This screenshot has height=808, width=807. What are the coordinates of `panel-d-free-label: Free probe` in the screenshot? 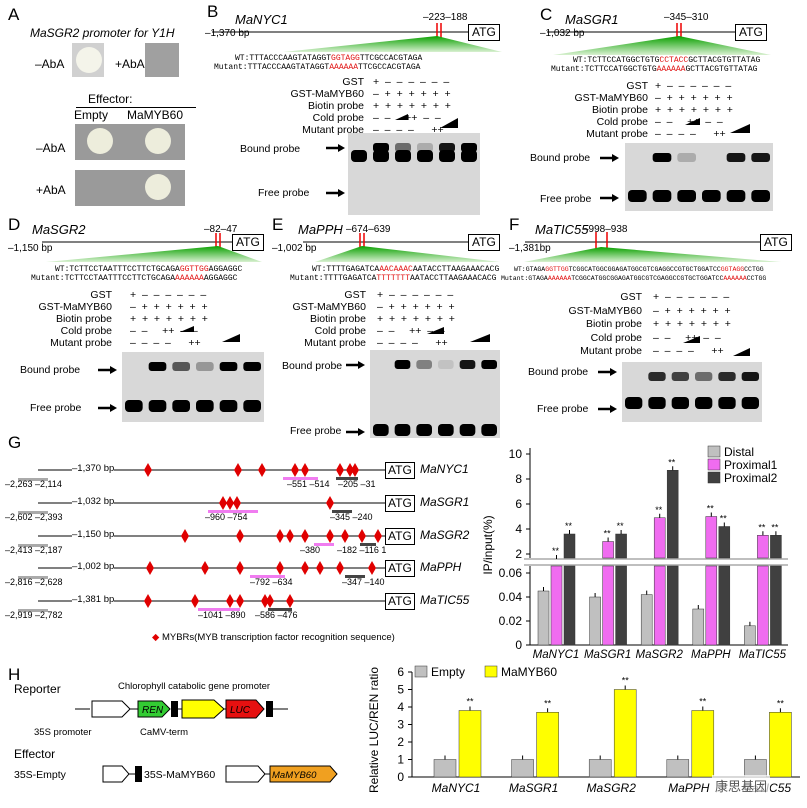 It's located at (56, 408).